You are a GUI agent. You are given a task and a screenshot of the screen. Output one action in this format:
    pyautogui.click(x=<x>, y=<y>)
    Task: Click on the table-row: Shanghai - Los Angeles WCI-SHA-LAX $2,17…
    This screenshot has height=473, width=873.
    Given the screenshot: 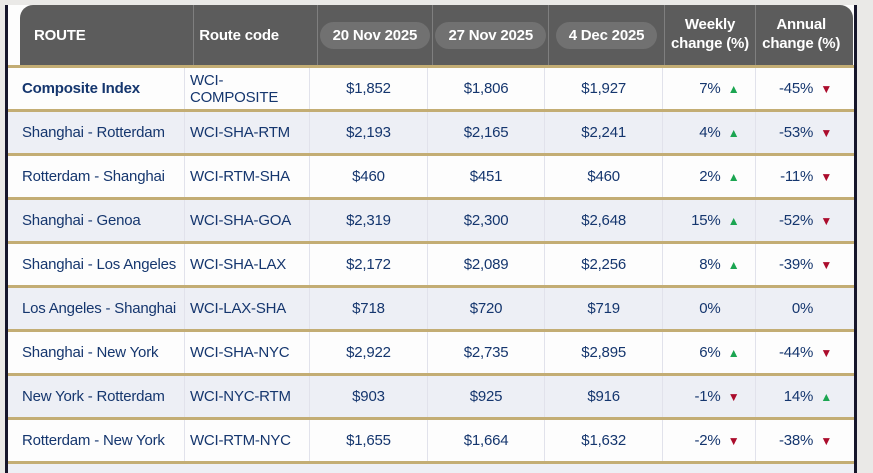 What is the action you would take?
    pyautogui.click(x=431, y=263)
    